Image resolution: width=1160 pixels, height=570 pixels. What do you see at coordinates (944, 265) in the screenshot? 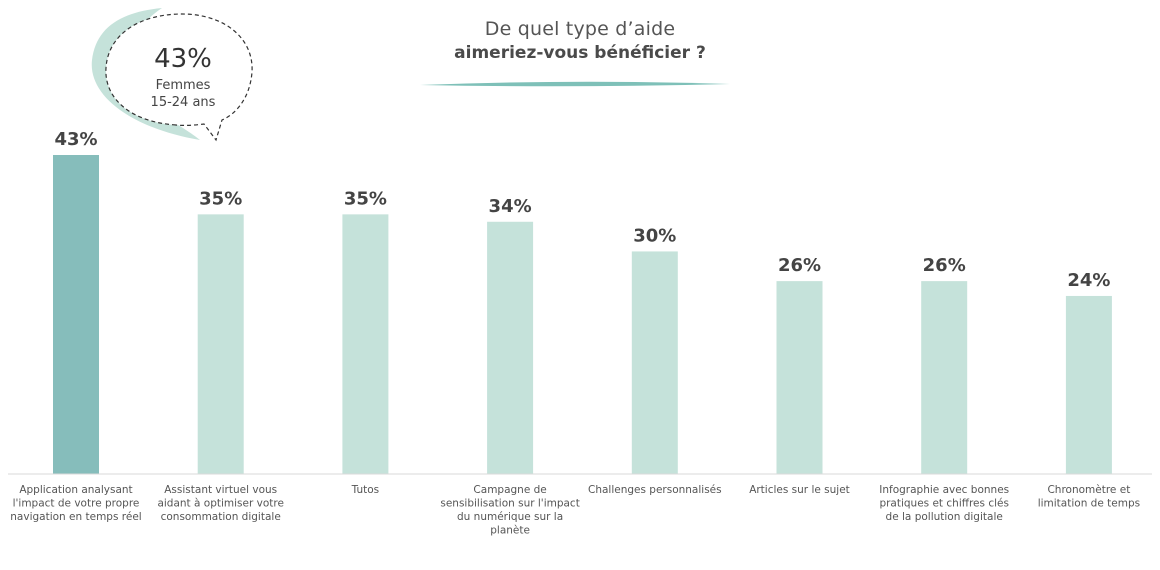
I see `bar-value-label-7: 26%` at bounding box center [944, 265].